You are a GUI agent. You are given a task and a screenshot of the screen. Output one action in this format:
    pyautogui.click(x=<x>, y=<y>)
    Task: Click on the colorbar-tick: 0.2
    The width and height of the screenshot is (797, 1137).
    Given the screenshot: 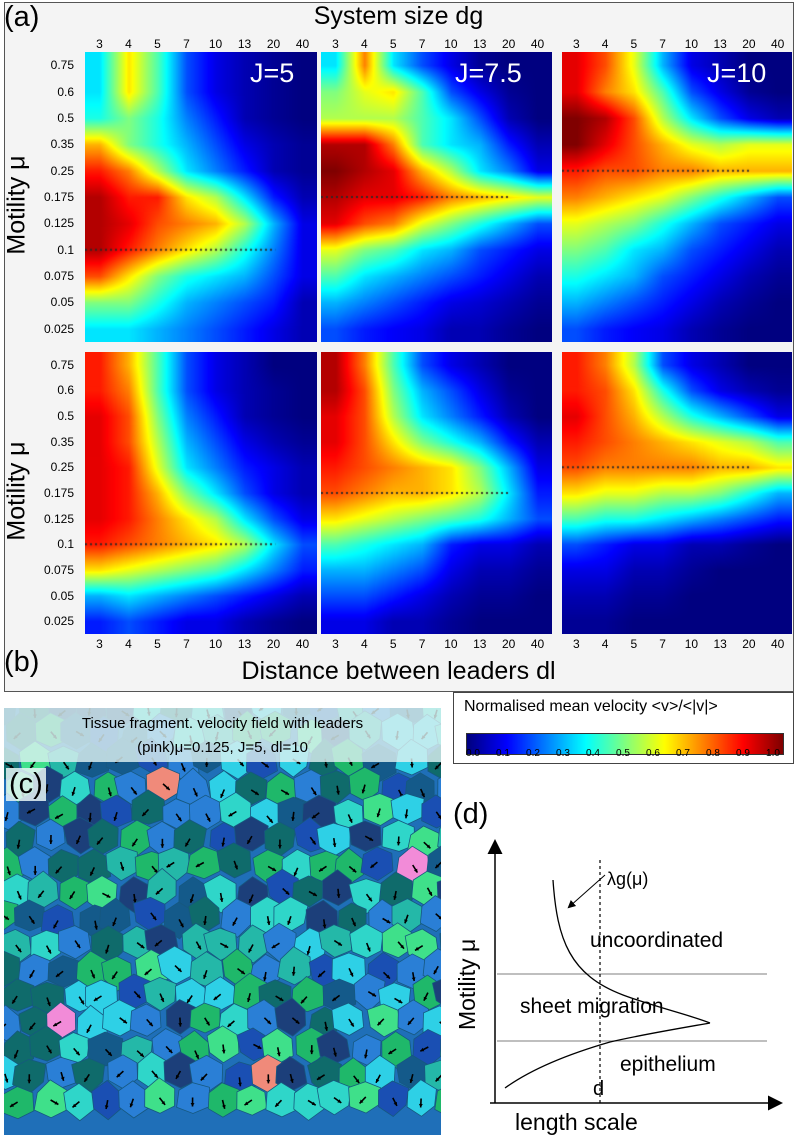 What is the action you would take?
    pyautogui.click(x=533, y=753)
    